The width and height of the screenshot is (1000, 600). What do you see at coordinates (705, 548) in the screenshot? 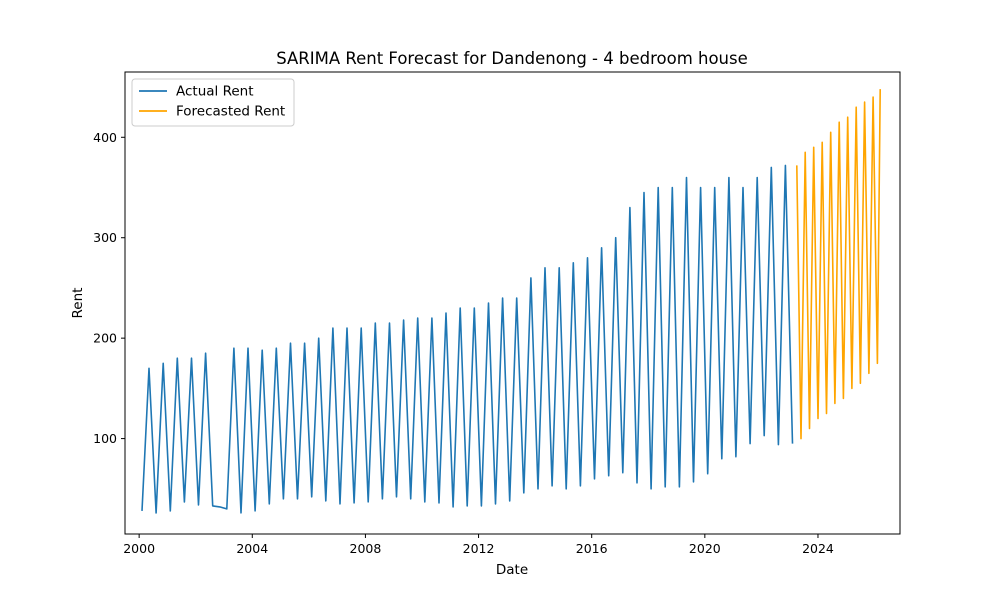
I see `x-tick-label: 2020` at bounding box center [705, 548].